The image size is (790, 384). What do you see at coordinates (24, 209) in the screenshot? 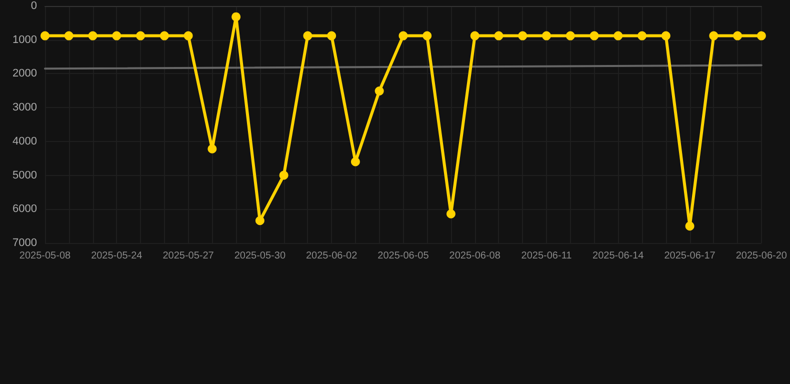
I see `y-tick-label: 6000` at bounding box center [24, 209].